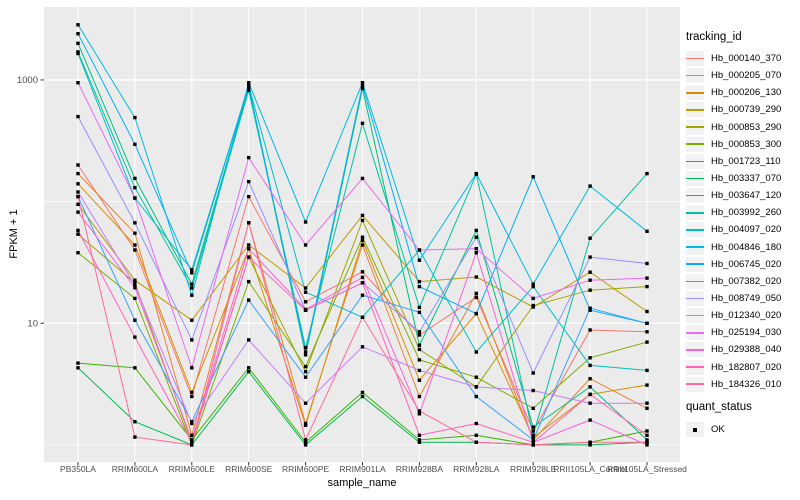 This screenshot has height=500, width=800. Describe the element at coordinates (362, 483) in the screenshot. I see `x-axis-title: sample_name` at that location.